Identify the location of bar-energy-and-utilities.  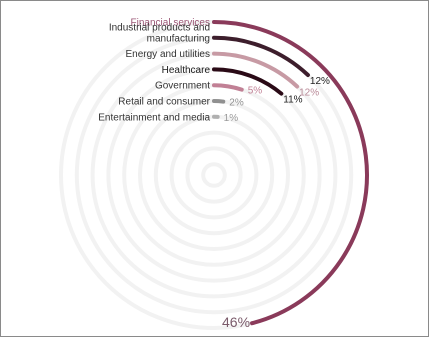
(256, 70).